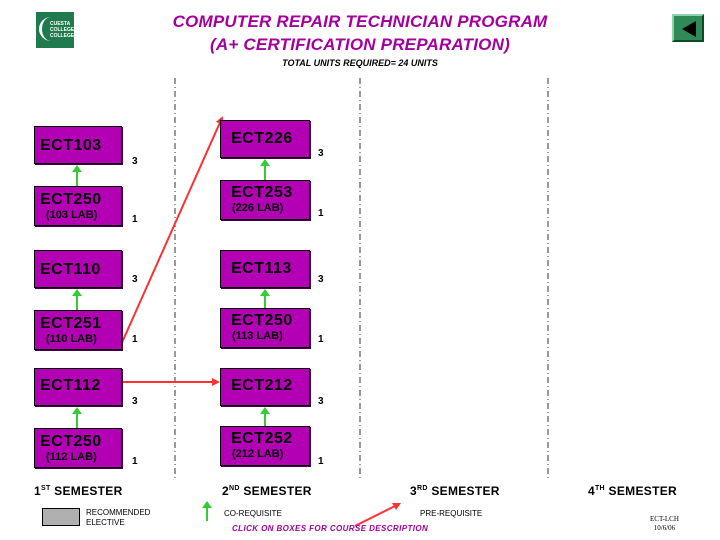 Image resolution: width=720 pixels, height=540 pixels. Describe the element at coordinates (135, 339) in the screenshot. I see `units-ect251: 1` at that location.